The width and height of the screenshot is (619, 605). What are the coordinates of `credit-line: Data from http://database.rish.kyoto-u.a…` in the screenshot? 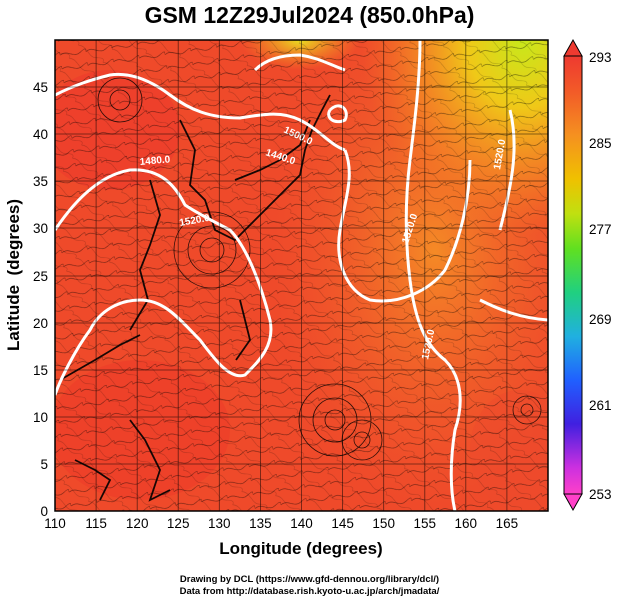 It's located at (309, 591).